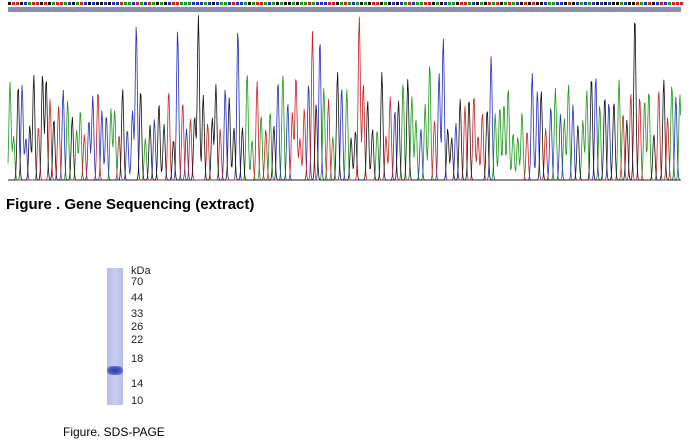  What do you see at coordinates (344, 9) in the screenshot?
I see `base-call-strip` at bounding box center [344, 9].